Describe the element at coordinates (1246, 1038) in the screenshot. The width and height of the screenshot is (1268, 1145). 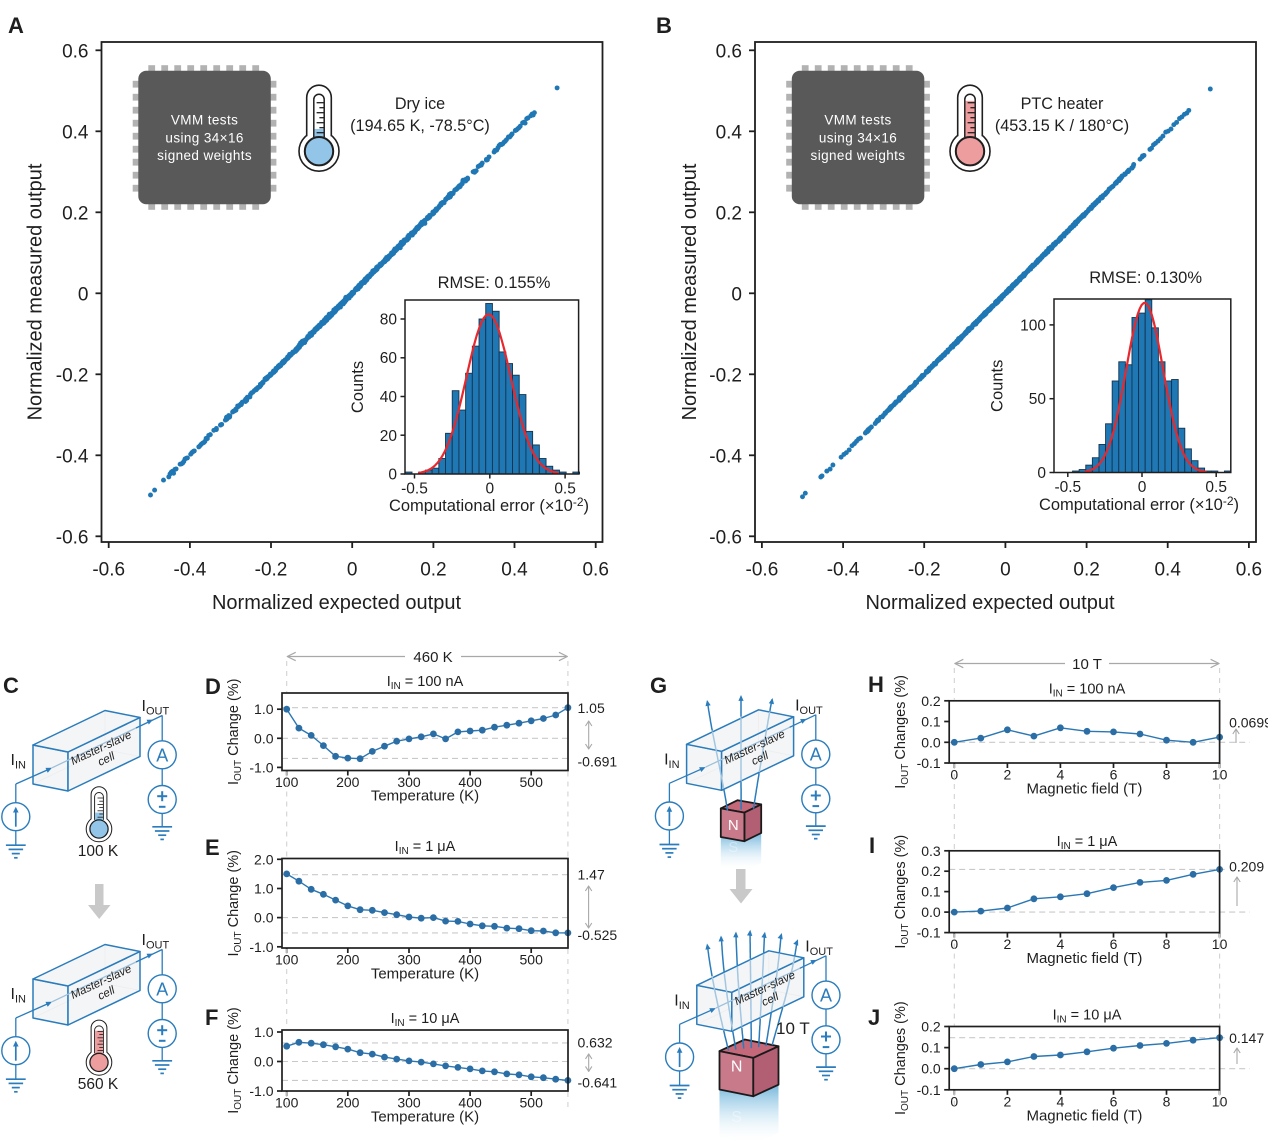
I see `svg-text: 0.147` at that location.